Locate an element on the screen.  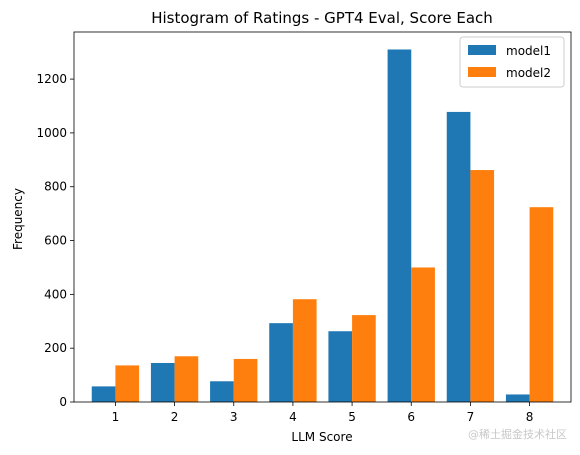
x-axis-label: LLM Score is located at coordinates (321, 437).